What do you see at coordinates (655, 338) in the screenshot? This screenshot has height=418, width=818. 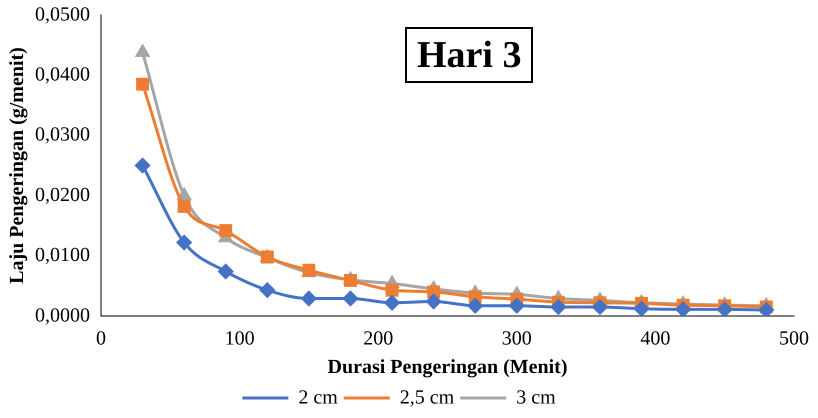 I see `x-tick-label: 400` at bounding box center [655, 338].